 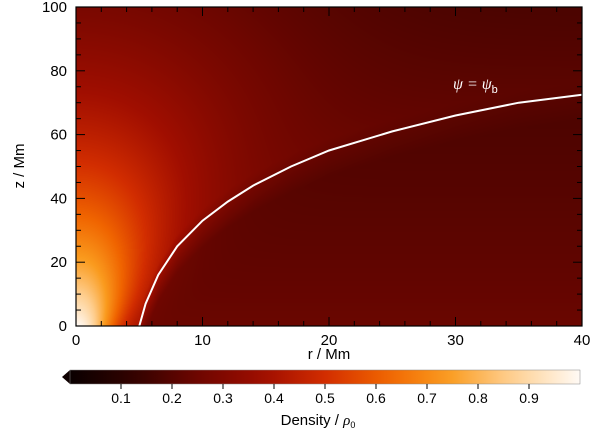 I want to click on y-tick-label: 60, so click(x=58, y=135).